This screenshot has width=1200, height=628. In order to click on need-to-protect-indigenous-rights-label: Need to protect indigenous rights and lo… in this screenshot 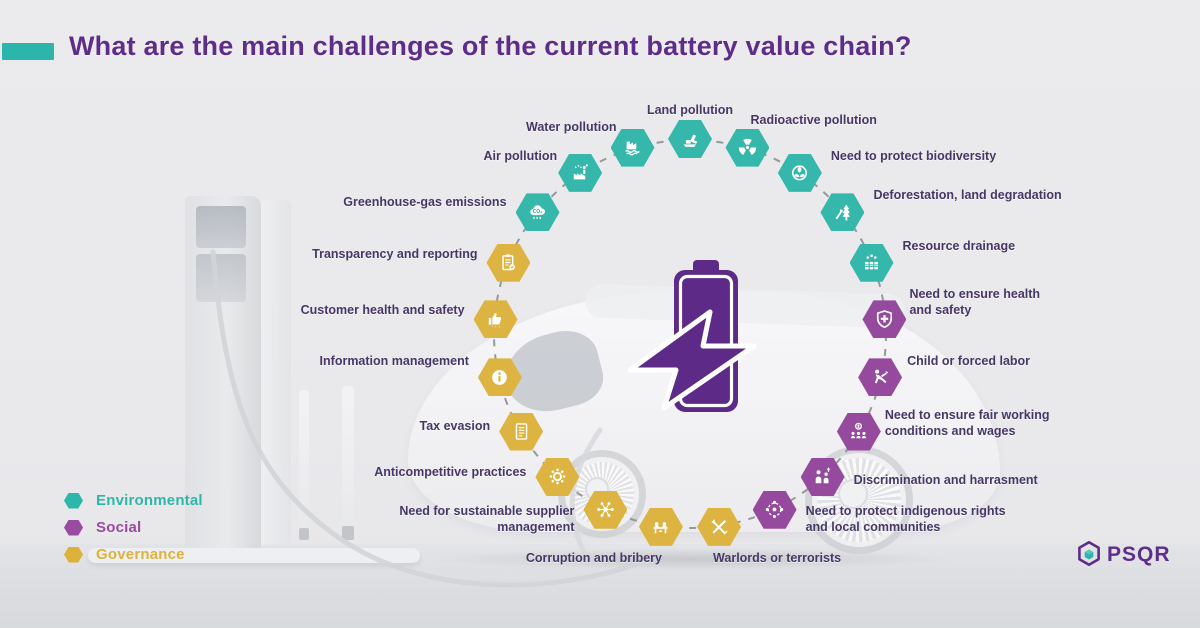, I will do `click(905, 519)`.